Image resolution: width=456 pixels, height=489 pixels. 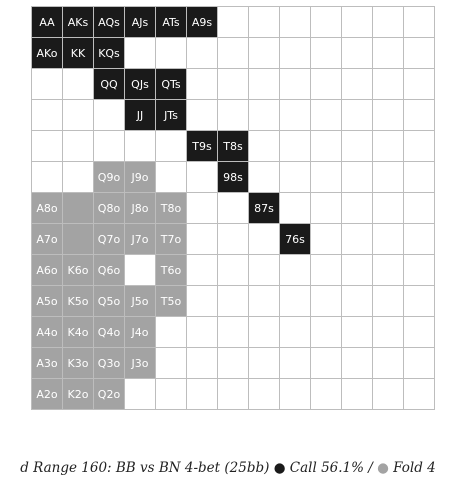 I want to click on hand-cell-98s: 98s, so click(x=233, y=177).